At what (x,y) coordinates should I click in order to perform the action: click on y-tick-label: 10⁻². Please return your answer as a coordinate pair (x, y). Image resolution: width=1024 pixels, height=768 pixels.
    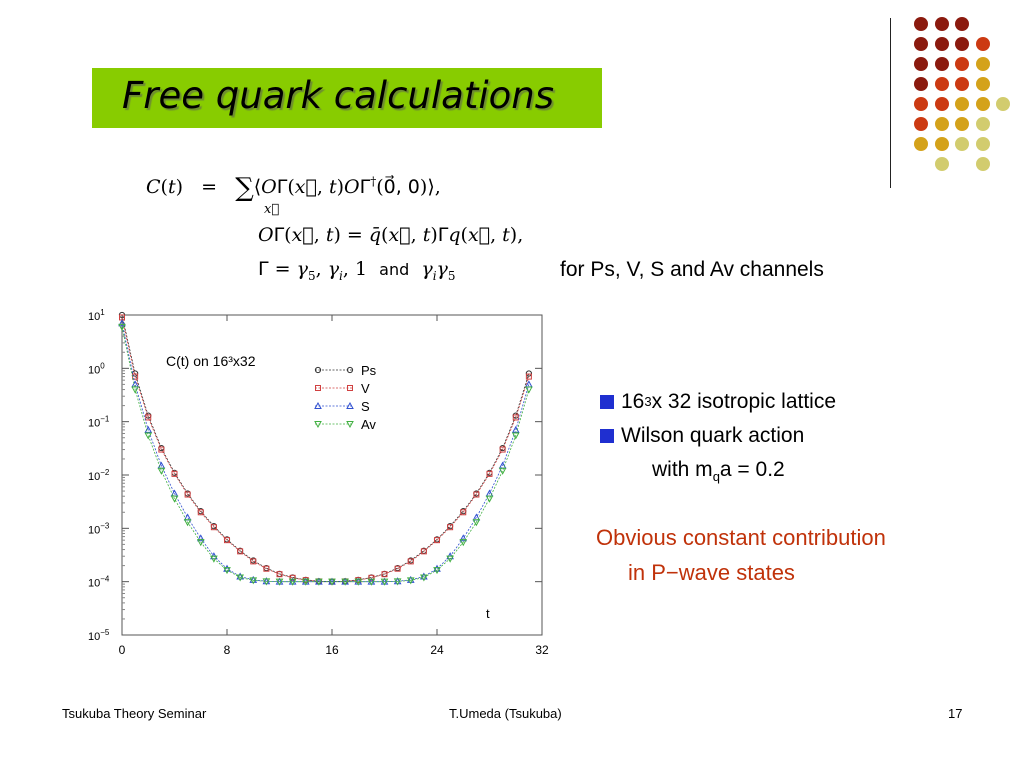
    Looking at the image, I should click on (99, 475).